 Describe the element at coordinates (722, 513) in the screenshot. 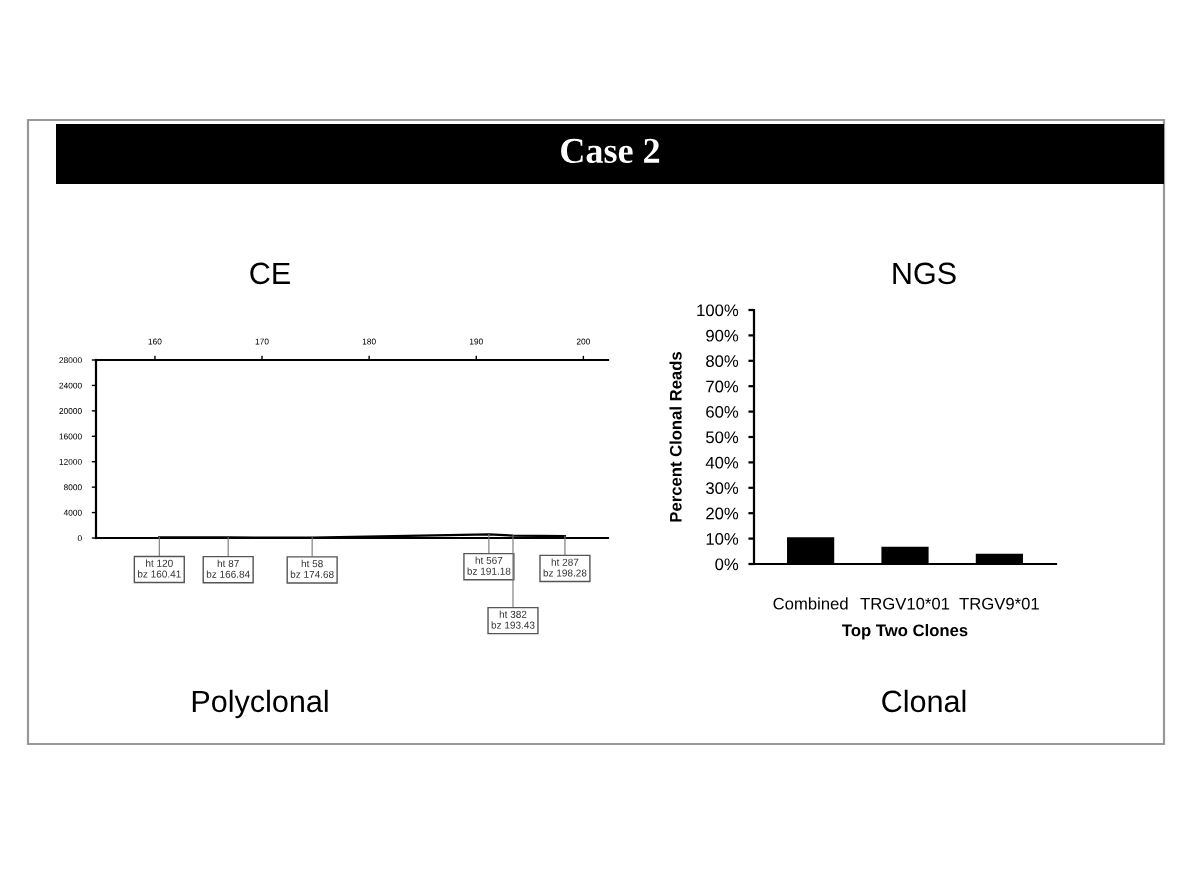

I see `y-tick-label: 20%` at that location.